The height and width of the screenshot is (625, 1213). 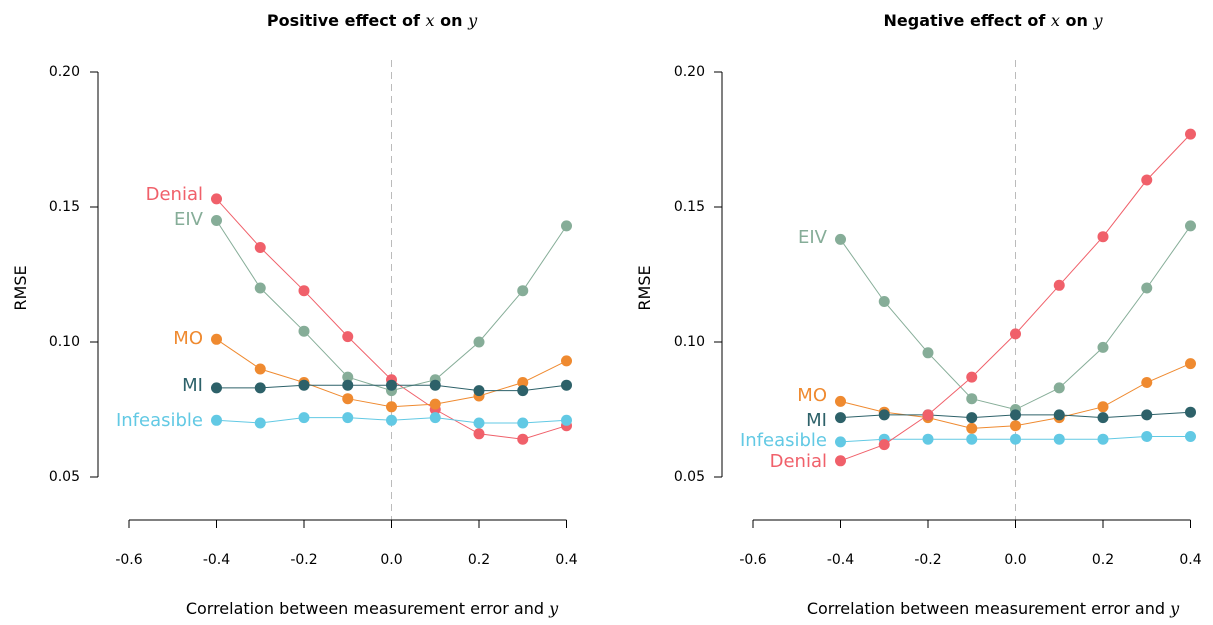 What do you see at coordinates (927, 560) in the screenshot?
I see `x-tick-label: -0.2` at bounding box center [927, 560].